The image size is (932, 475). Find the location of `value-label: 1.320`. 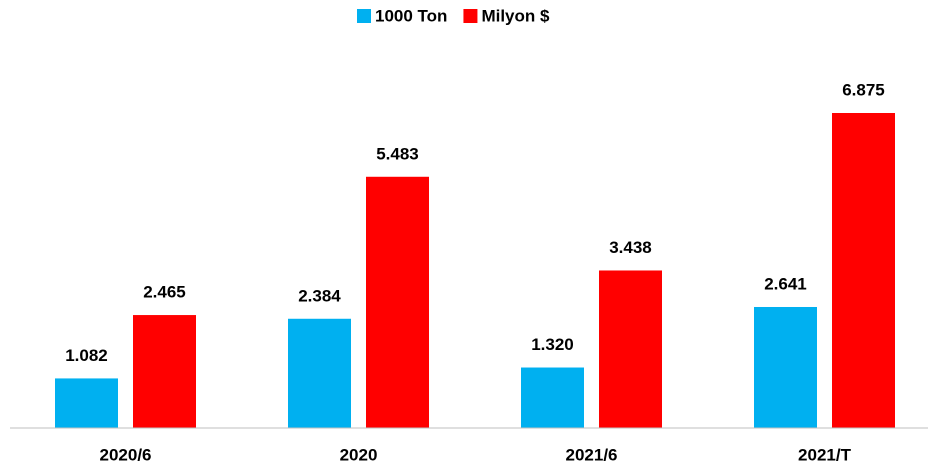

value-label: 1.320 is located at coordinates (552, 344).